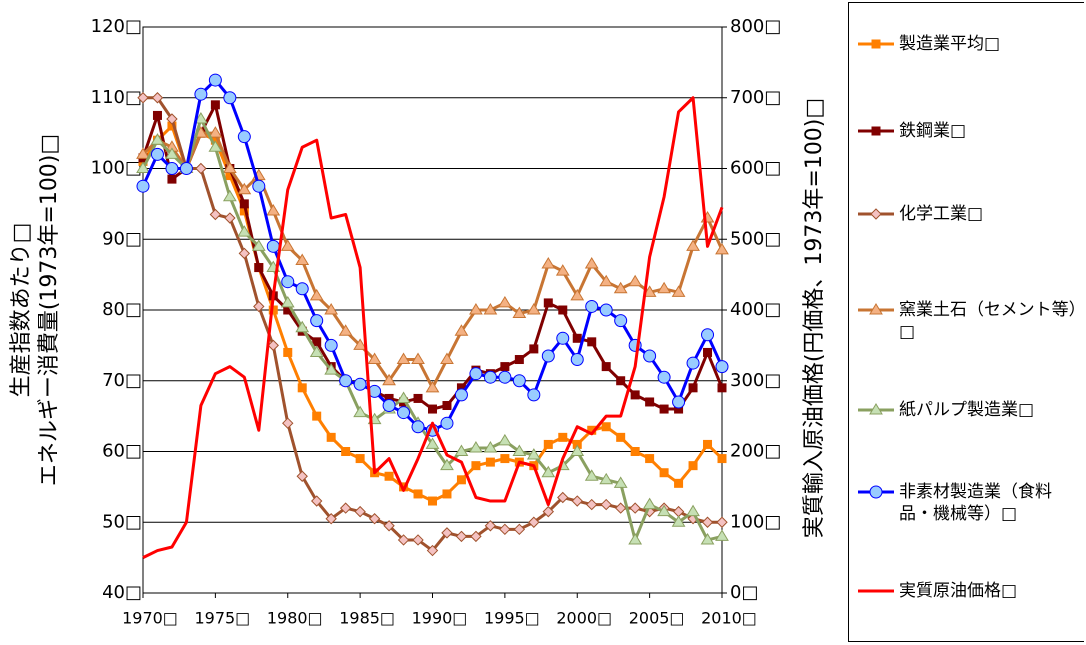  What do you see at coordinates (729, 618) in the screenshot?
I see `x-tick-label: 2010□` at bounding box center [729, 618].